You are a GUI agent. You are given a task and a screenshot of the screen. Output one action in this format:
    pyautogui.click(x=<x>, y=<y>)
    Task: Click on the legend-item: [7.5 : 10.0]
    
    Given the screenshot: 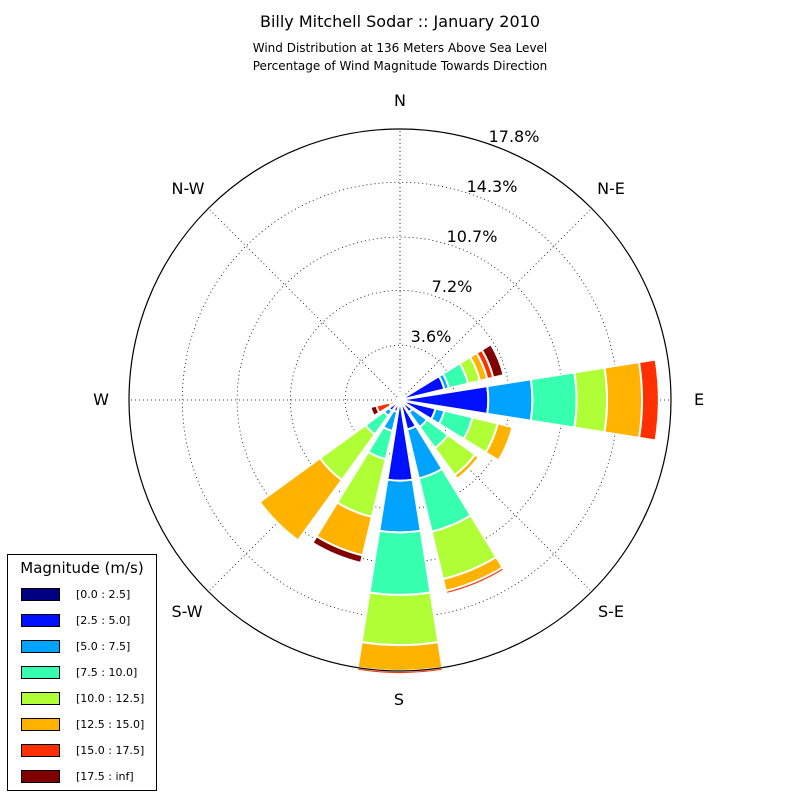 What is the action you would take?
    pyautogui.click(x=86, y=673)
    